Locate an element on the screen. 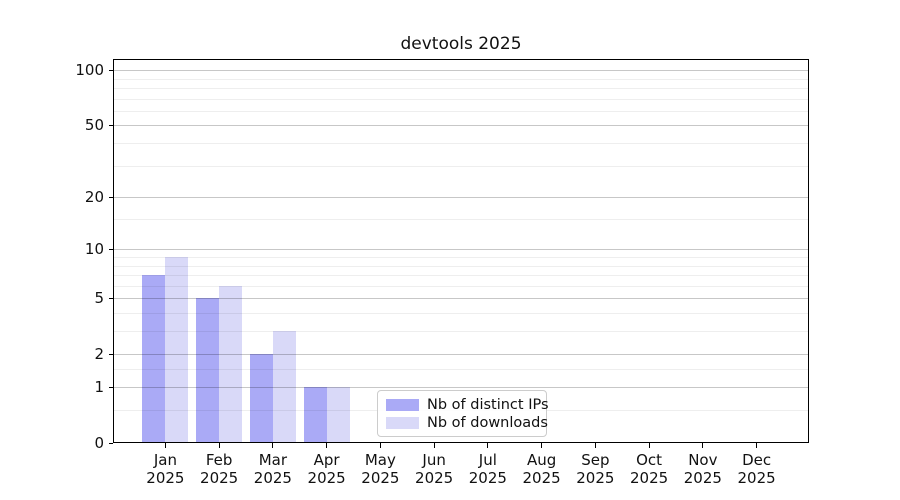 This screenshot has height=500, width=900. legend-label: Nb of distinct IPs is located at coordinates (488, 405).